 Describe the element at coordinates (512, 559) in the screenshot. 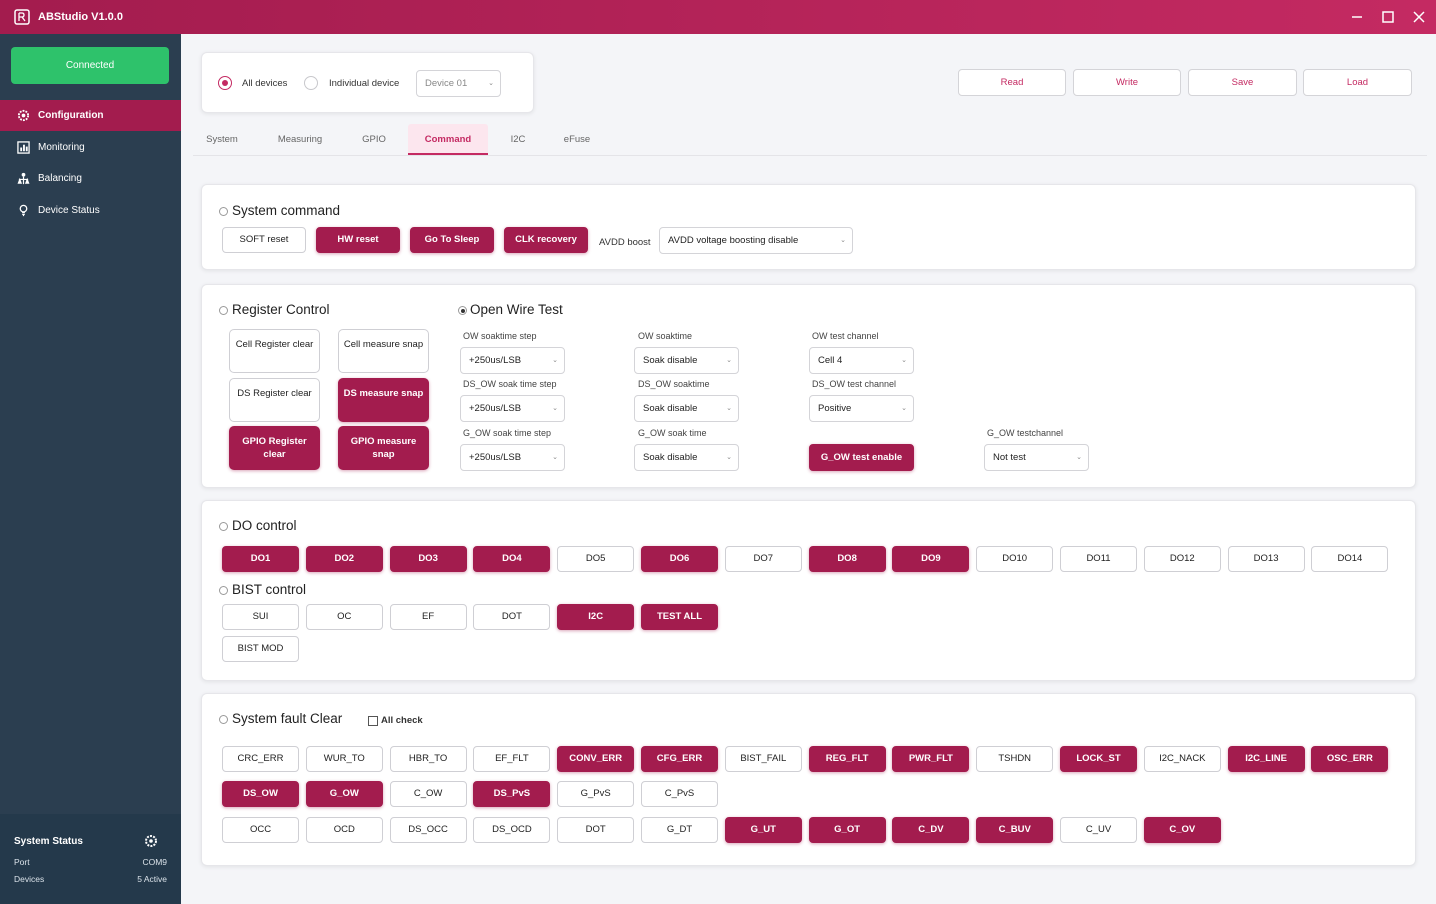

I see `do4-button: DO4` at that location.